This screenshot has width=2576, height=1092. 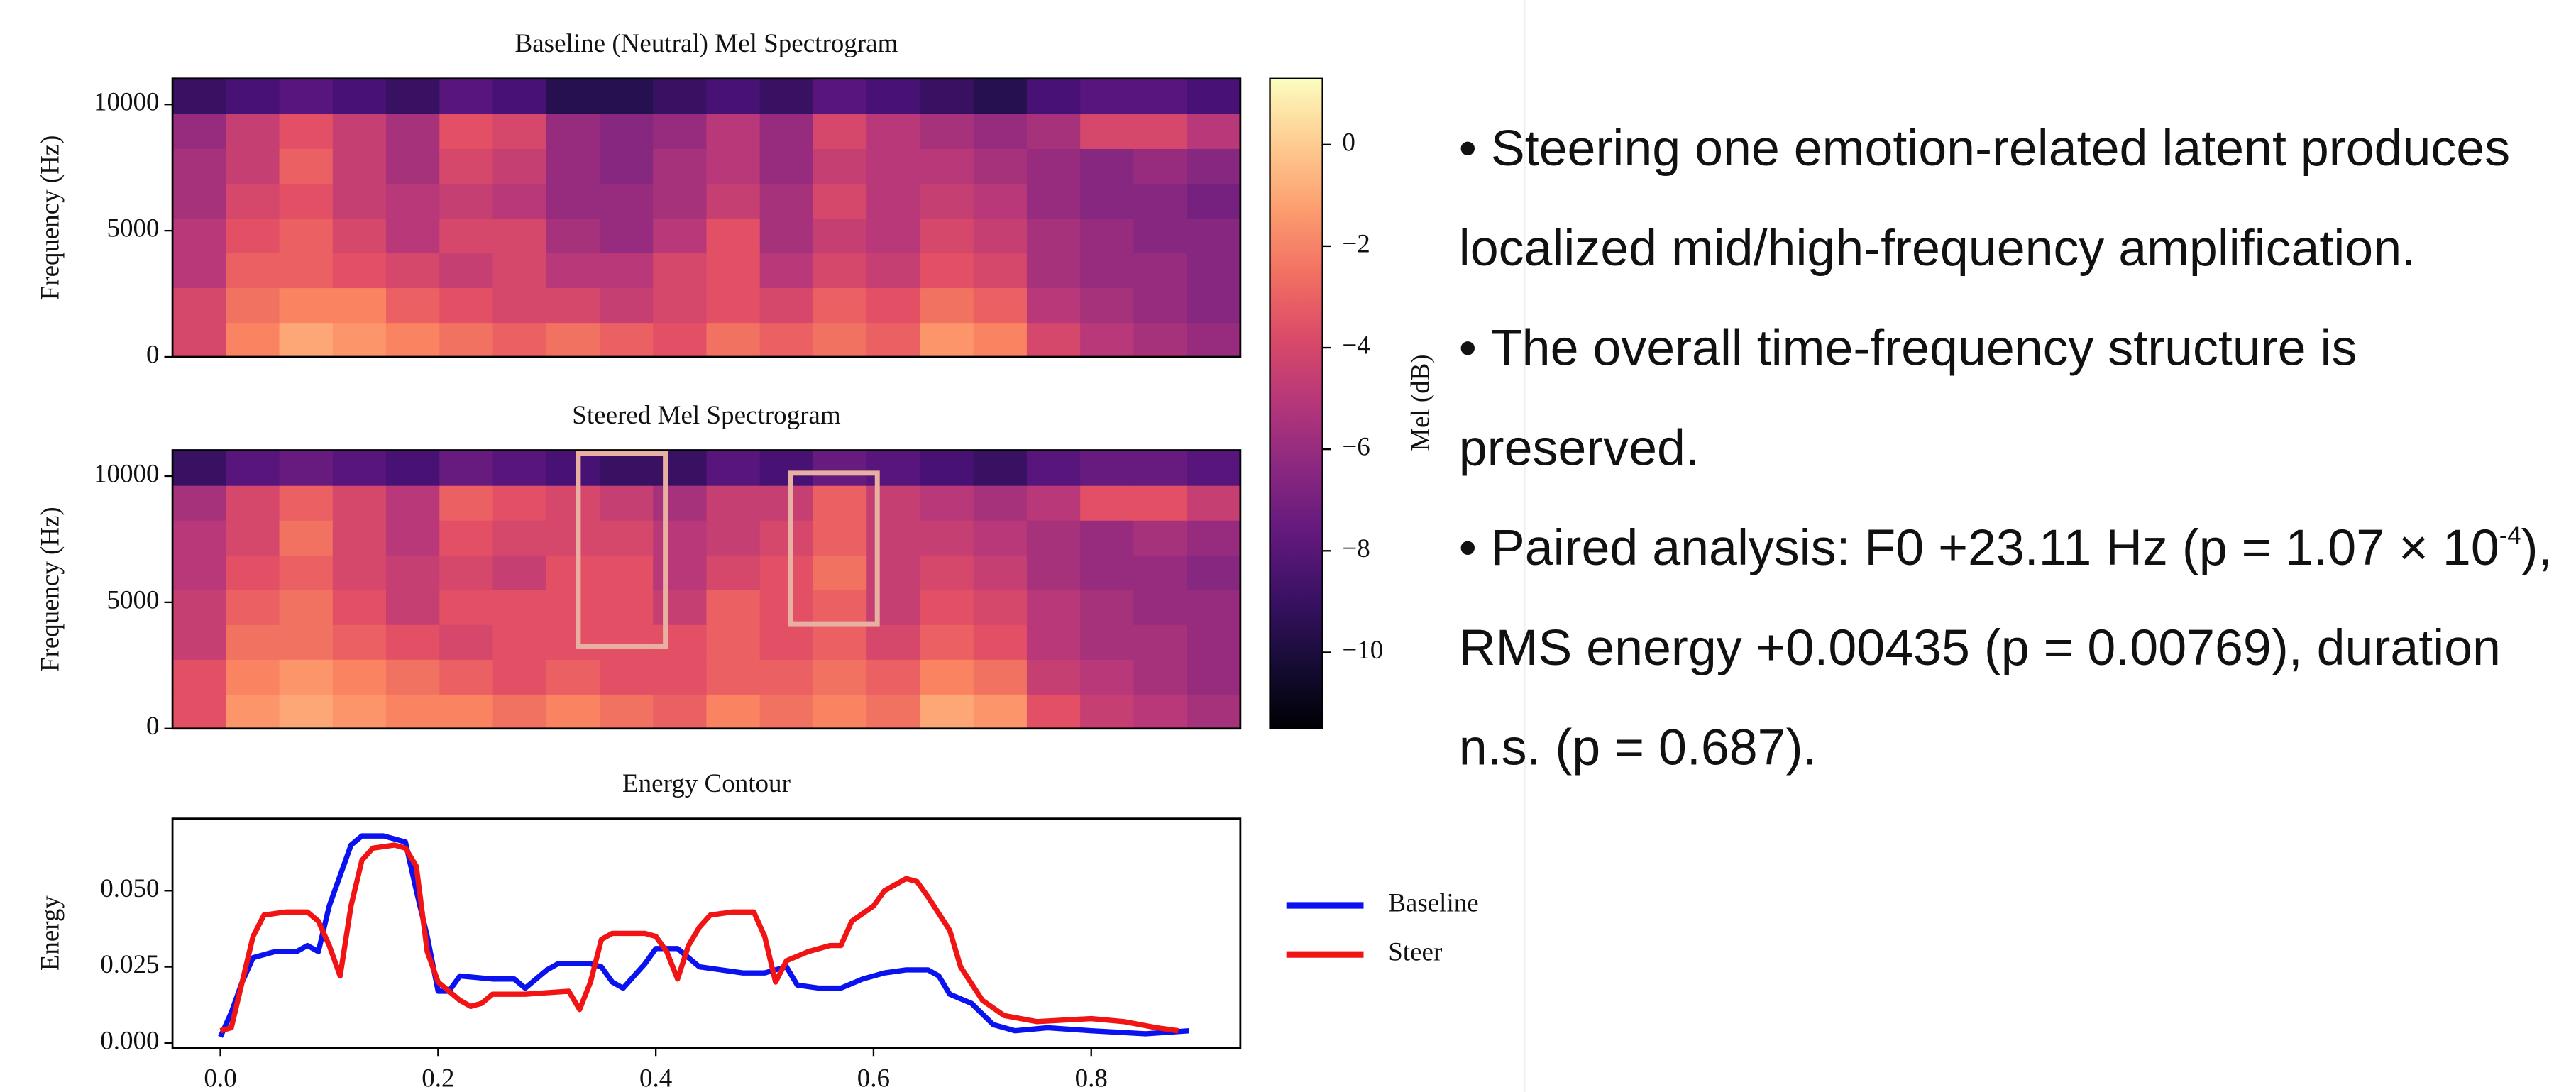 What do you see at coordinates (132, 599) in the screenshot?
I see `y-tick-label: 5000` at bounding box center [132, 599].